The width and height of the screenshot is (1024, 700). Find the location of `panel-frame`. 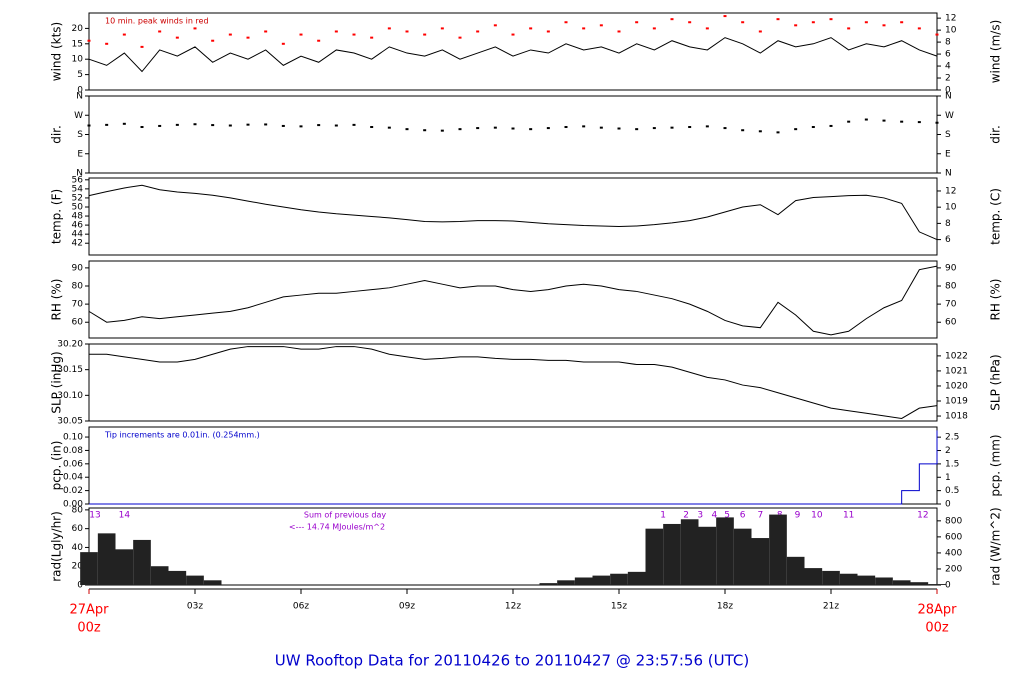

panel-frame is located at coordinates (513, 382).